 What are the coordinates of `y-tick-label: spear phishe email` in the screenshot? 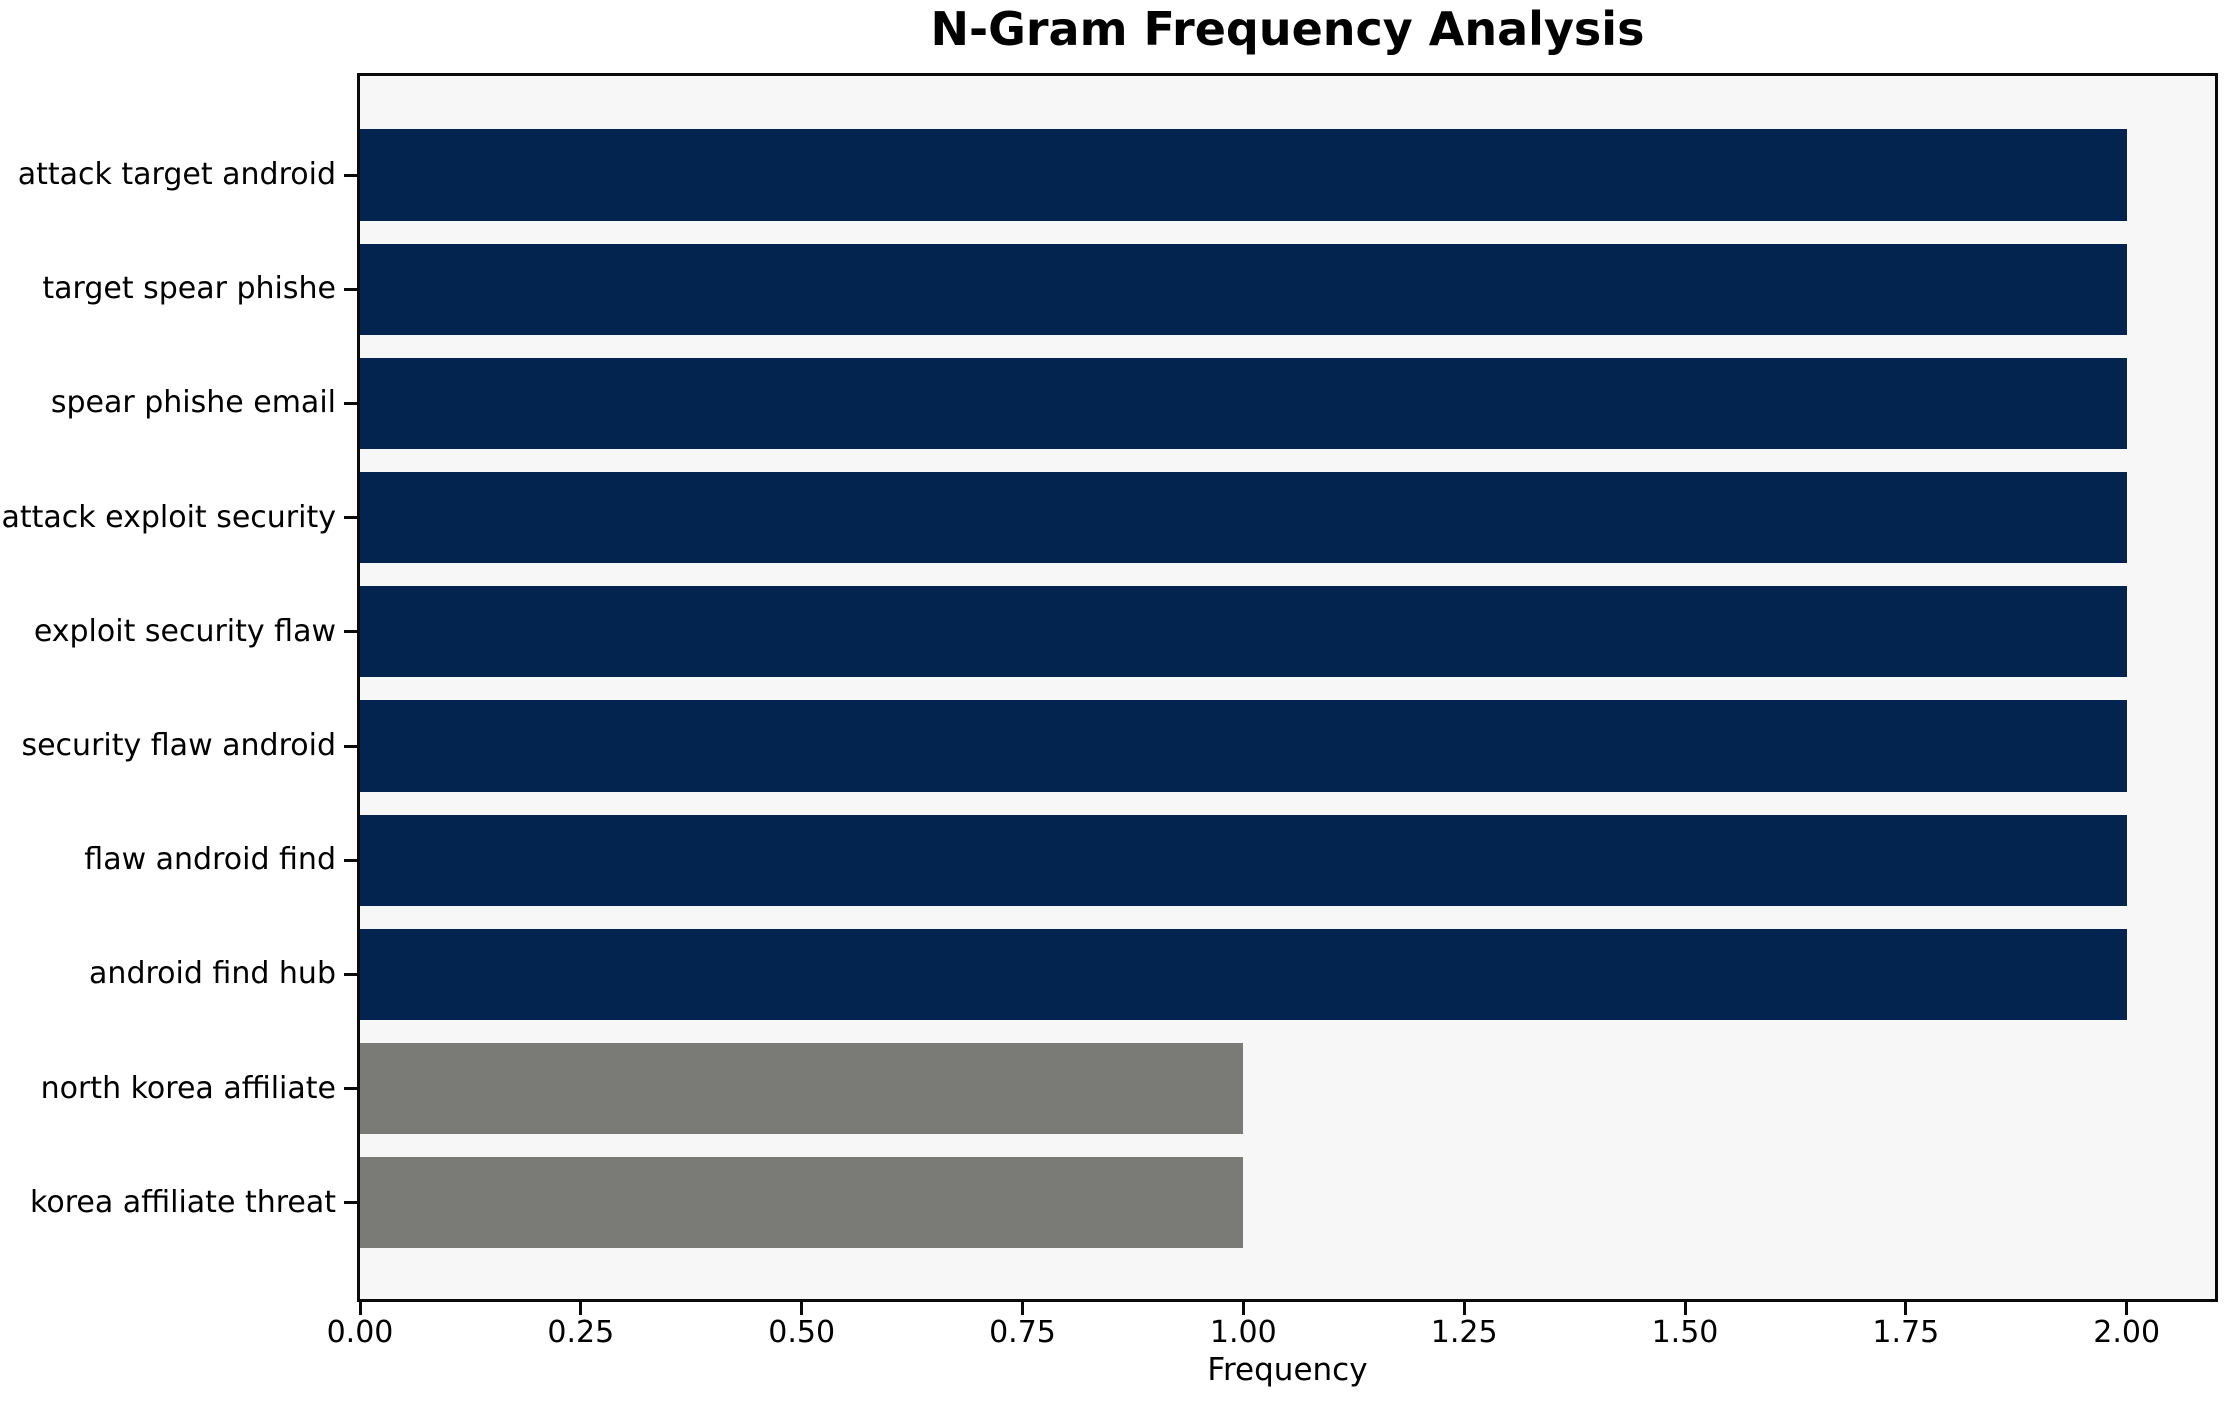 It's located at (193, 403).